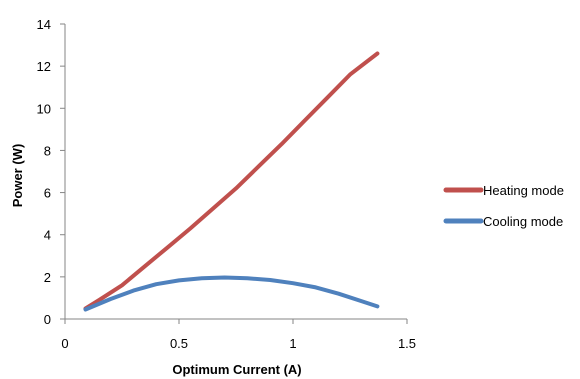 Image resolution: width=580 pixels, height=379 pixels. Describe the element at coordinates (51, 172) in the screenshot. I see `y-ticks: 0 2 4 6 8 10 12 14` at that location.